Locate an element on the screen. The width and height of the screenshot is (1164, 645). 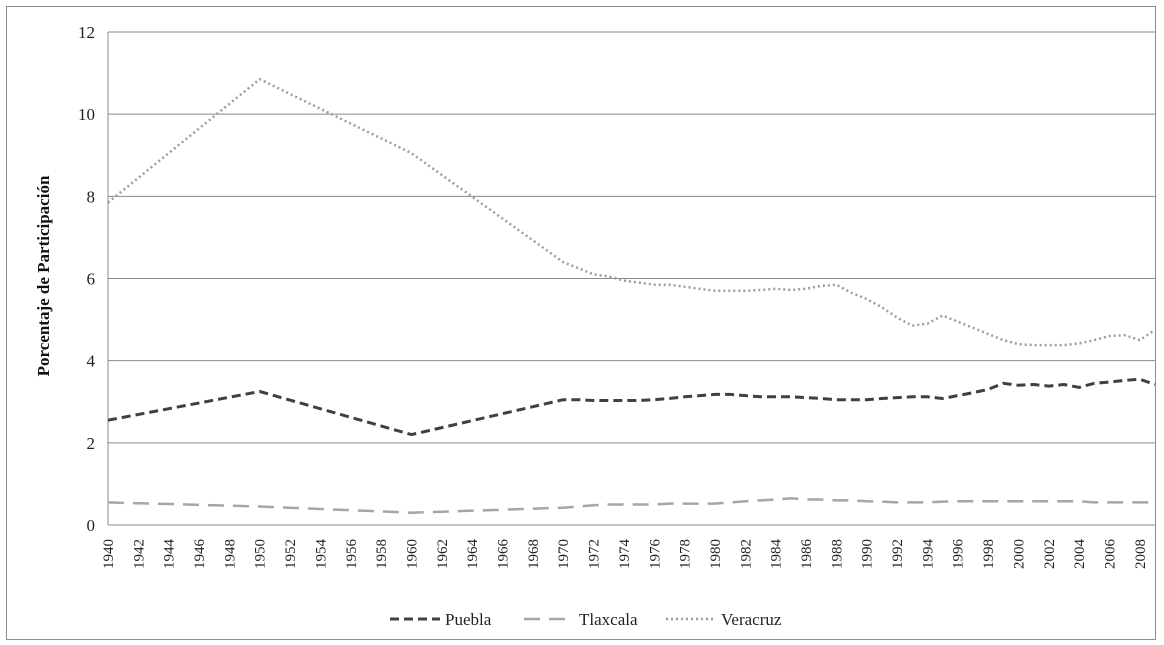
legend-label-tlaxcala: Tlaxcala is located at coordinates (608, 619).